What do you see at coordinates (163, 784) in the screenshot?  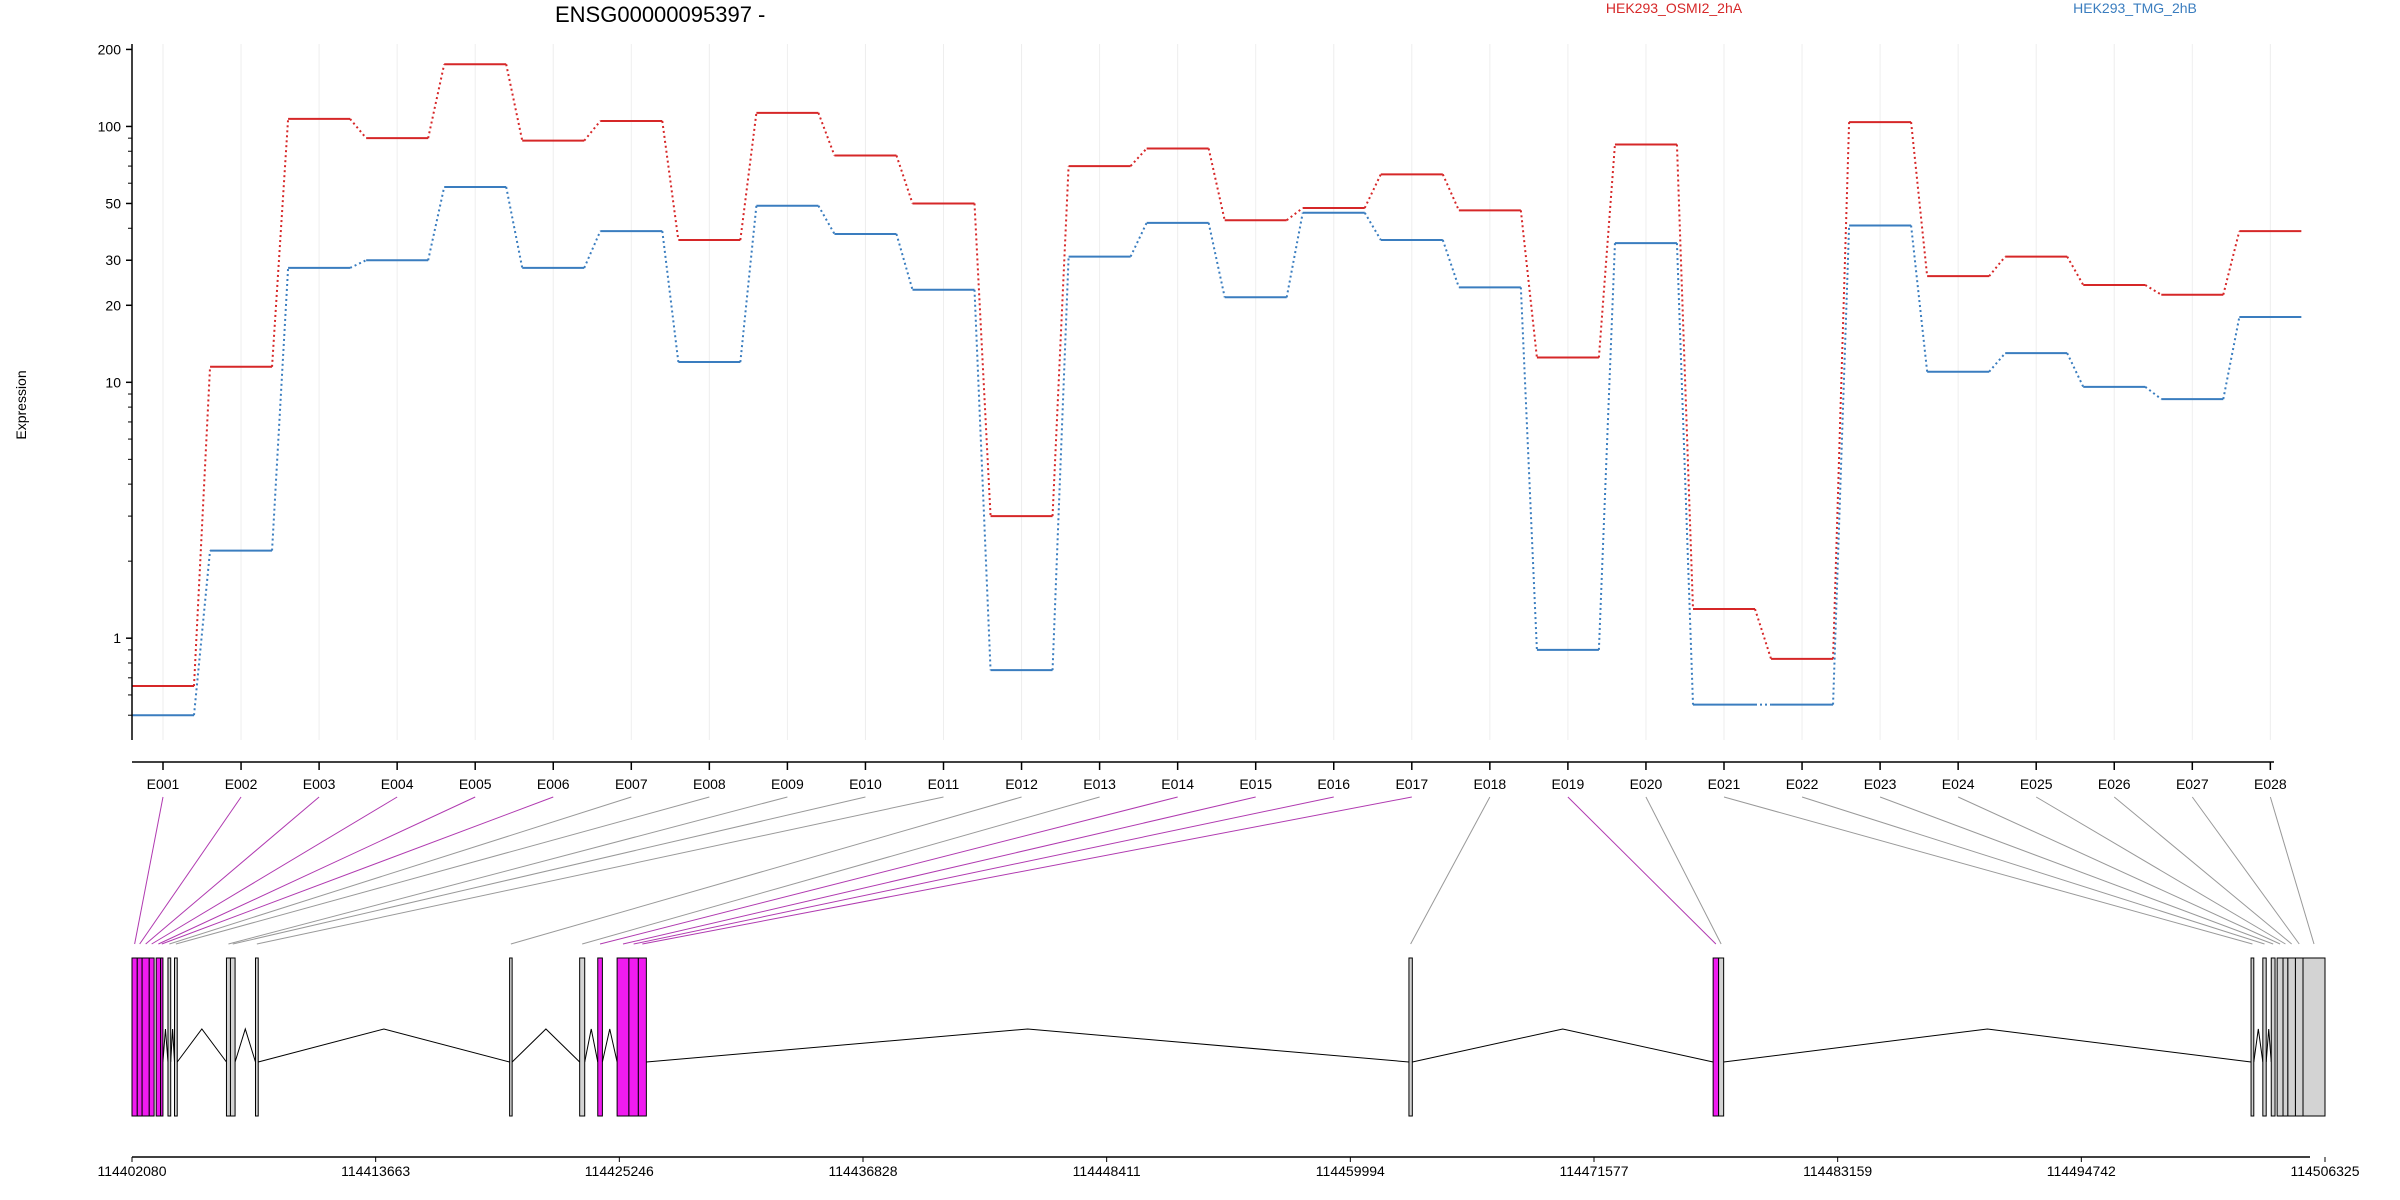 I see `x-tick-label-e001: E001` at bounding box center [163, 784].